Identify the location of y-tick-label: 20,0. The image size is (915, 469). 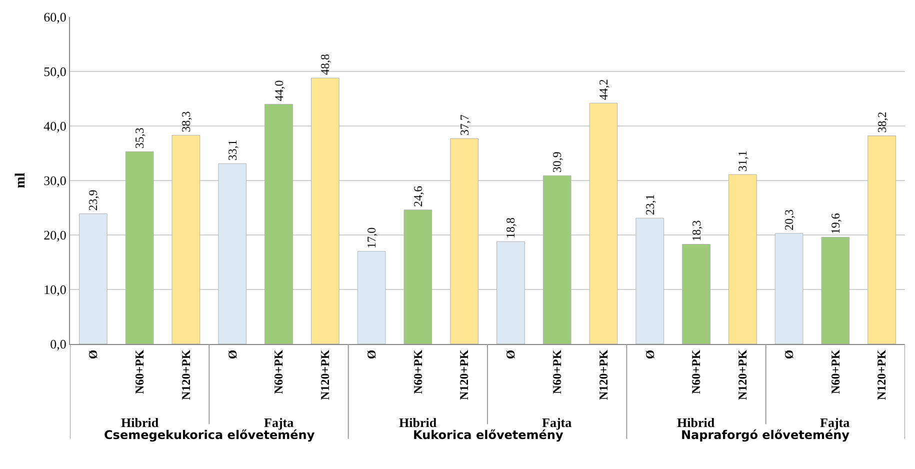
(55, 235).